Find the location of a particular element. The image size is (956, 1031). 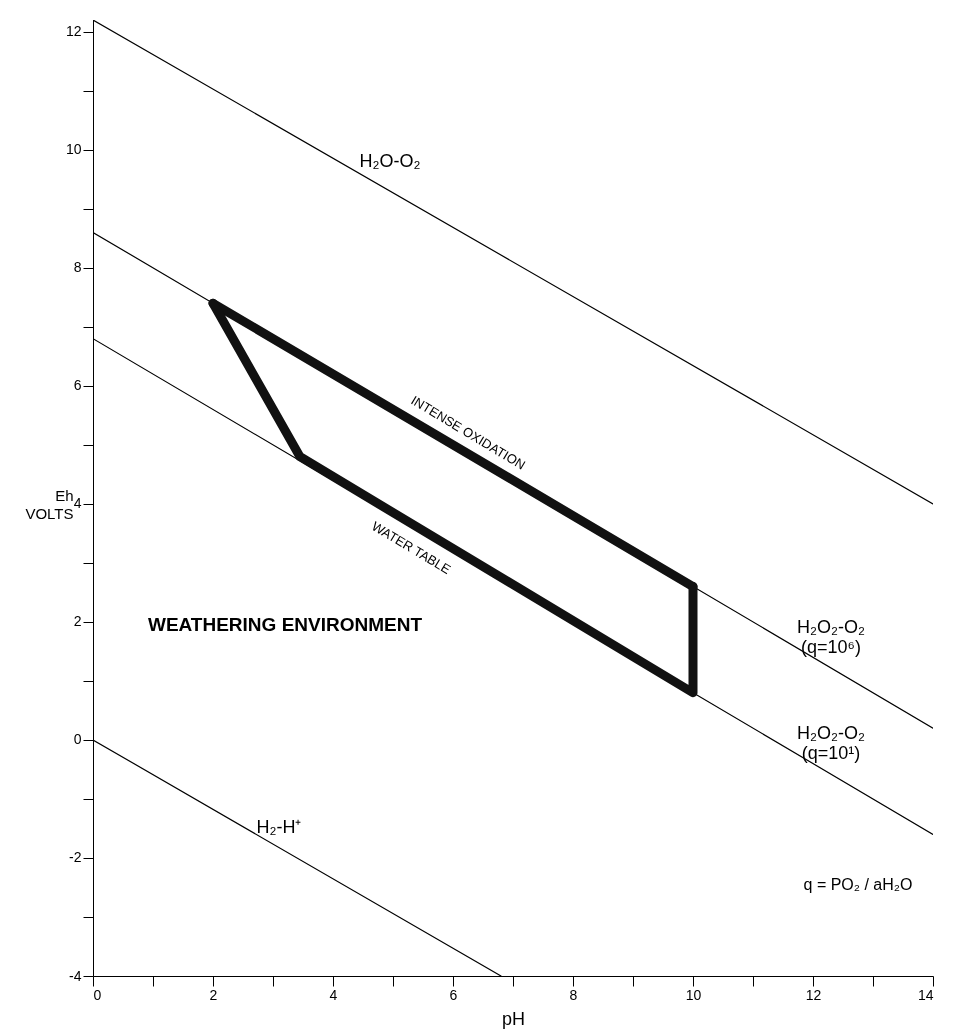

y-tick-label: -2 is located at coordinates (75, 857).